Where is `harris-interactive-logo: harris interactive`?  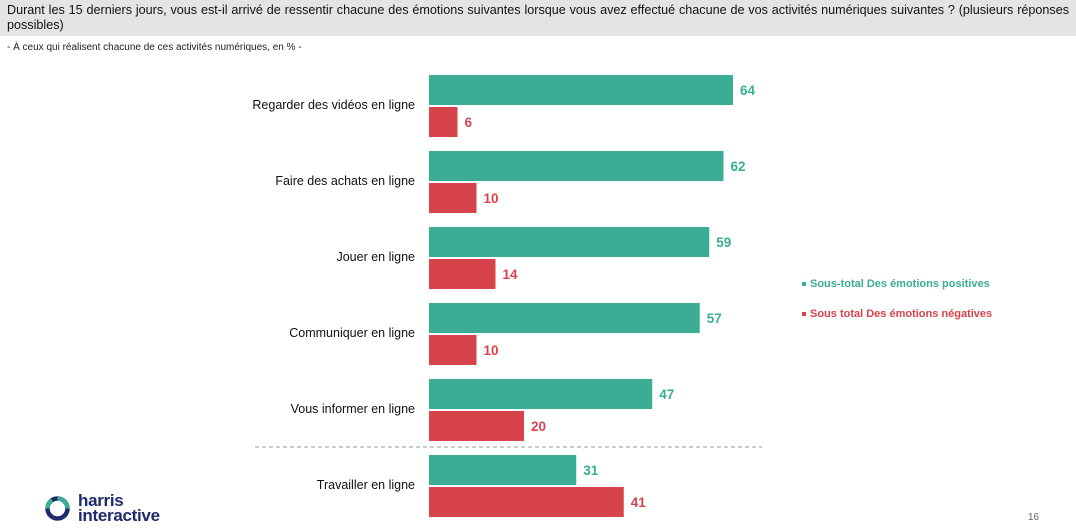
harris-interactive-logo: harris interactive is located at coordinates (114, 508).